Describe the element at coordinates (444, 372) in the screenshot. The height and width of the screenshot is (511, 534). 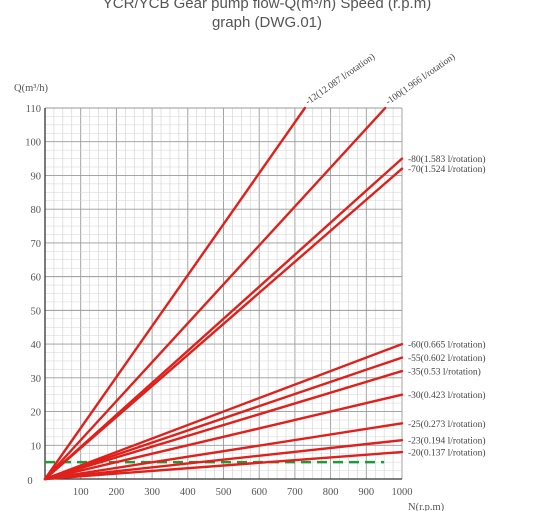
I see `series-label: -35(0.53 l/rotation)` at that location.